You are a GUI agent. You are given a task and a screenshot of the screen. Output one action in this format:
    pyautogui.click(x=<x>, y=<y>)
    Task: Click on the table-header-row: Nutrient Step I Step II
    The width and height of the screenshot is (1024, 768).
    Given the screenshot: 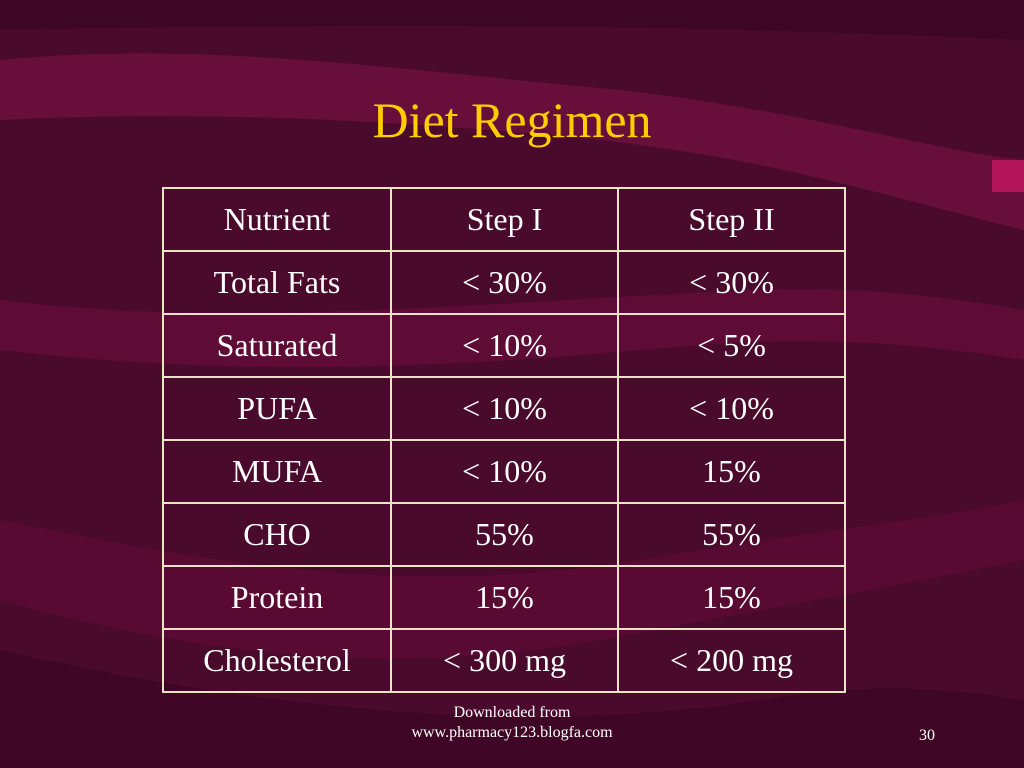 What is the action you would take?
    pyautogui.click(x=504, y=219)
    